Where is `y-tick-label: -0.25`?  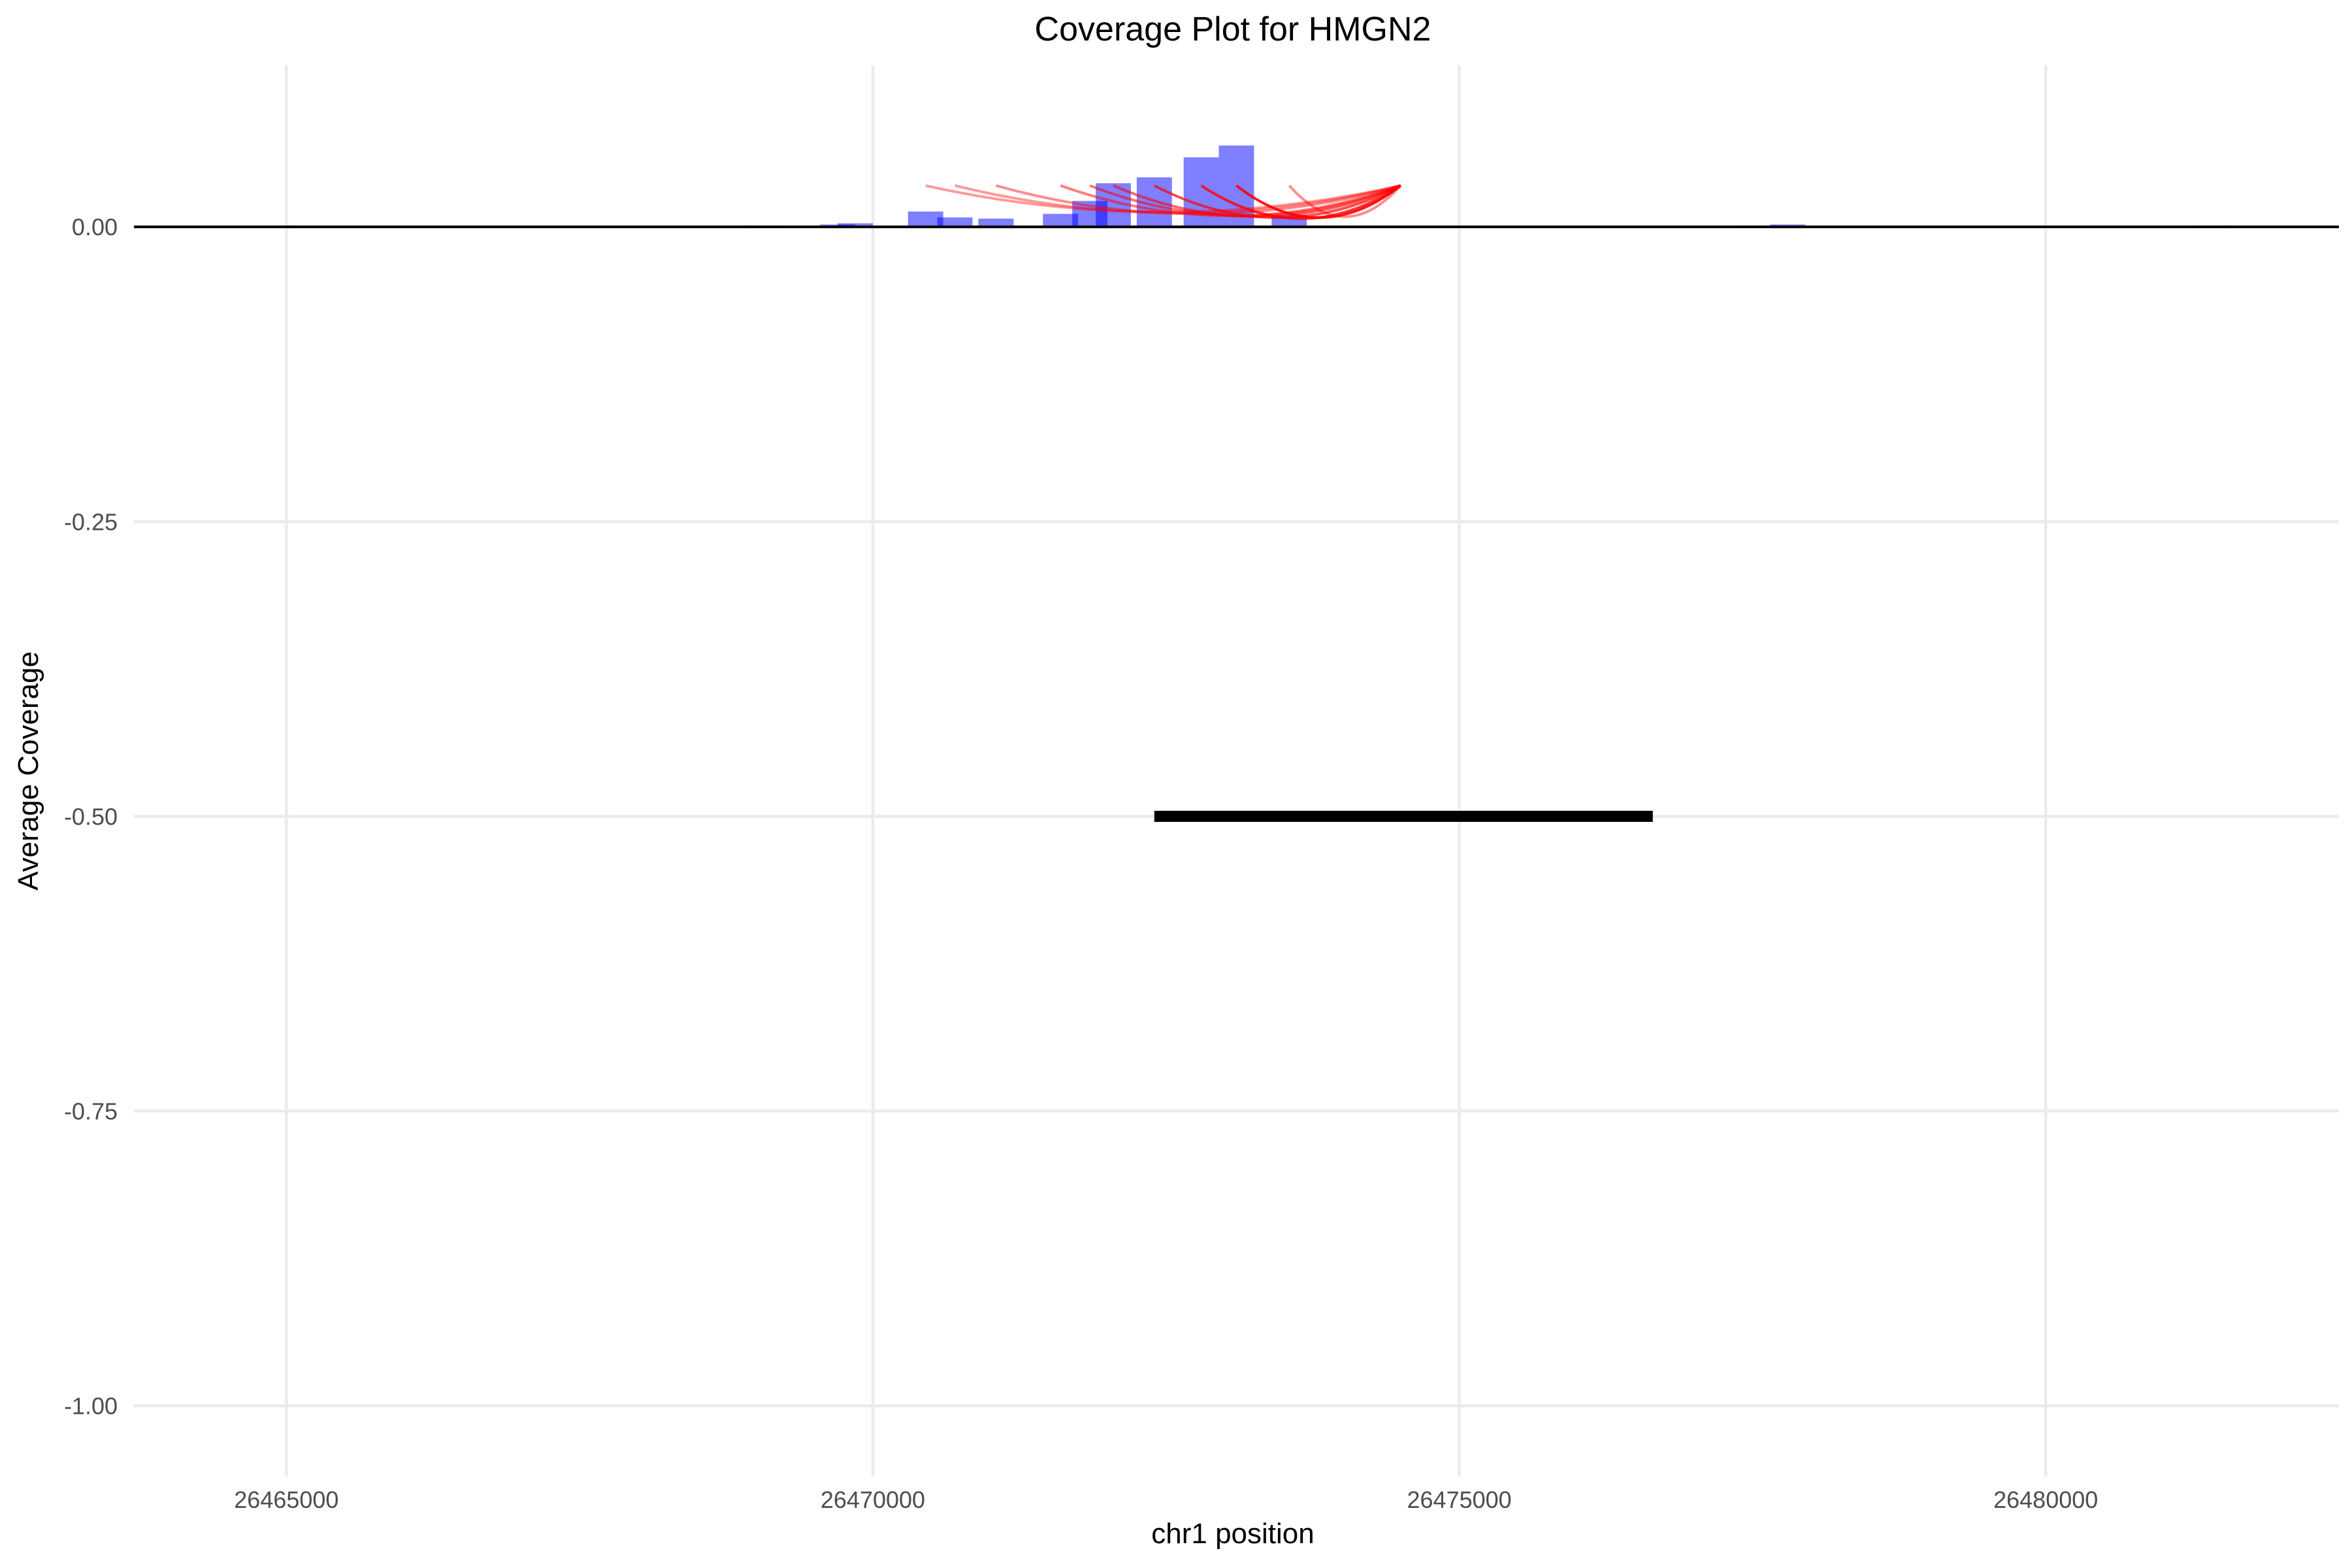 y-tick-label: -0.25 is located at coordinates (91, 521).